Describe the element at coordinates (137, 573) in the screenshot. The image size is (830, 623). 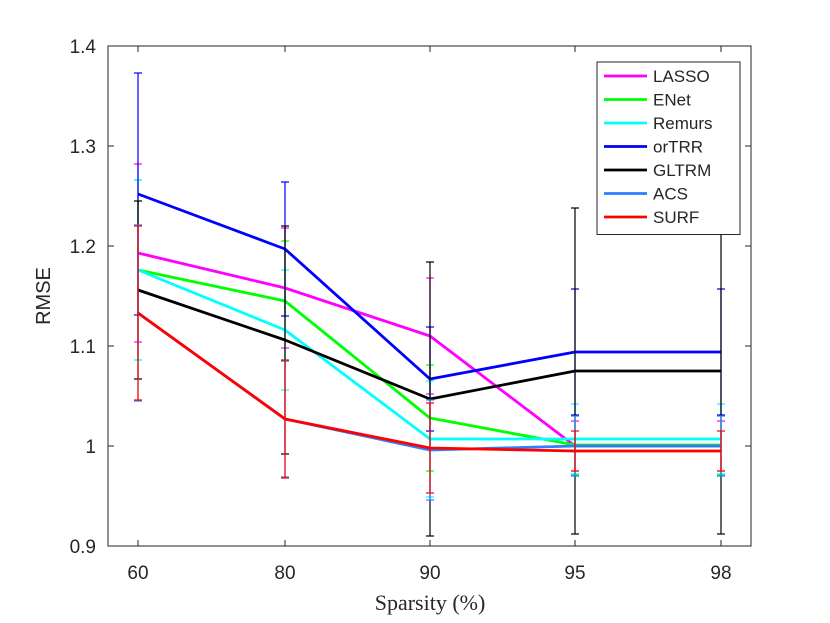
I see `x-tick-label: 60` at that location.